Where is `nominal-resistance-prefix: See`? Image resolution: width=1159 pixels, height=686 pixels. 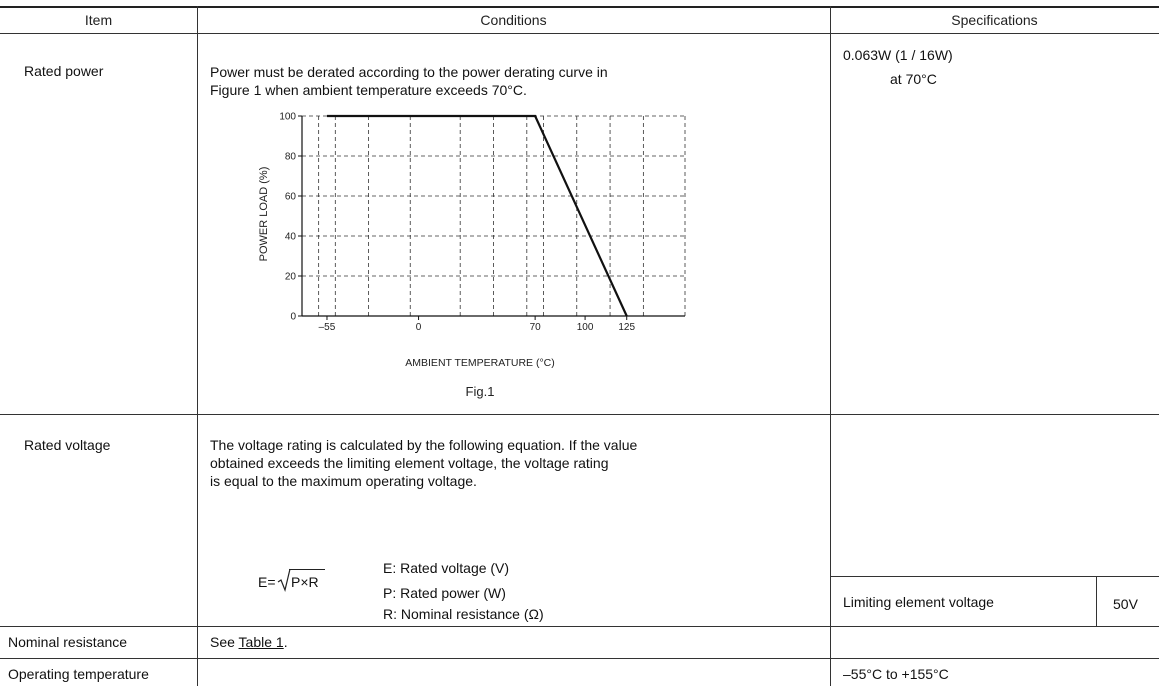
nominal-resistance-prefix: See is located at coordinates (224, 642).